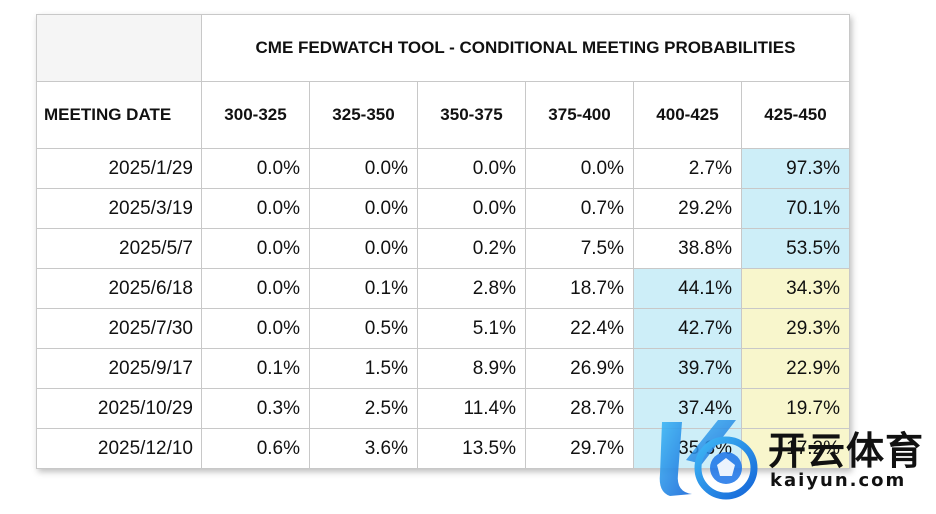 The image size is (936, 514). Describe the element at coordinates (119, 448) in the screenshot. I see `meeting-date-cell: 2025/12/10` at that location.